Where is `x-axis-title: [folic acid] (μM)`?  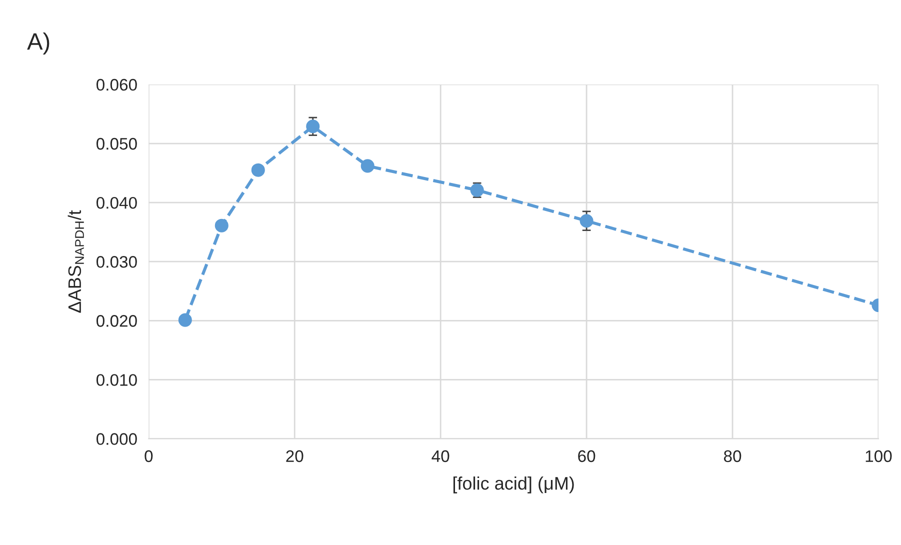
x-axis-title: [folic acid] (μM) is located at coordinates (513, 485).